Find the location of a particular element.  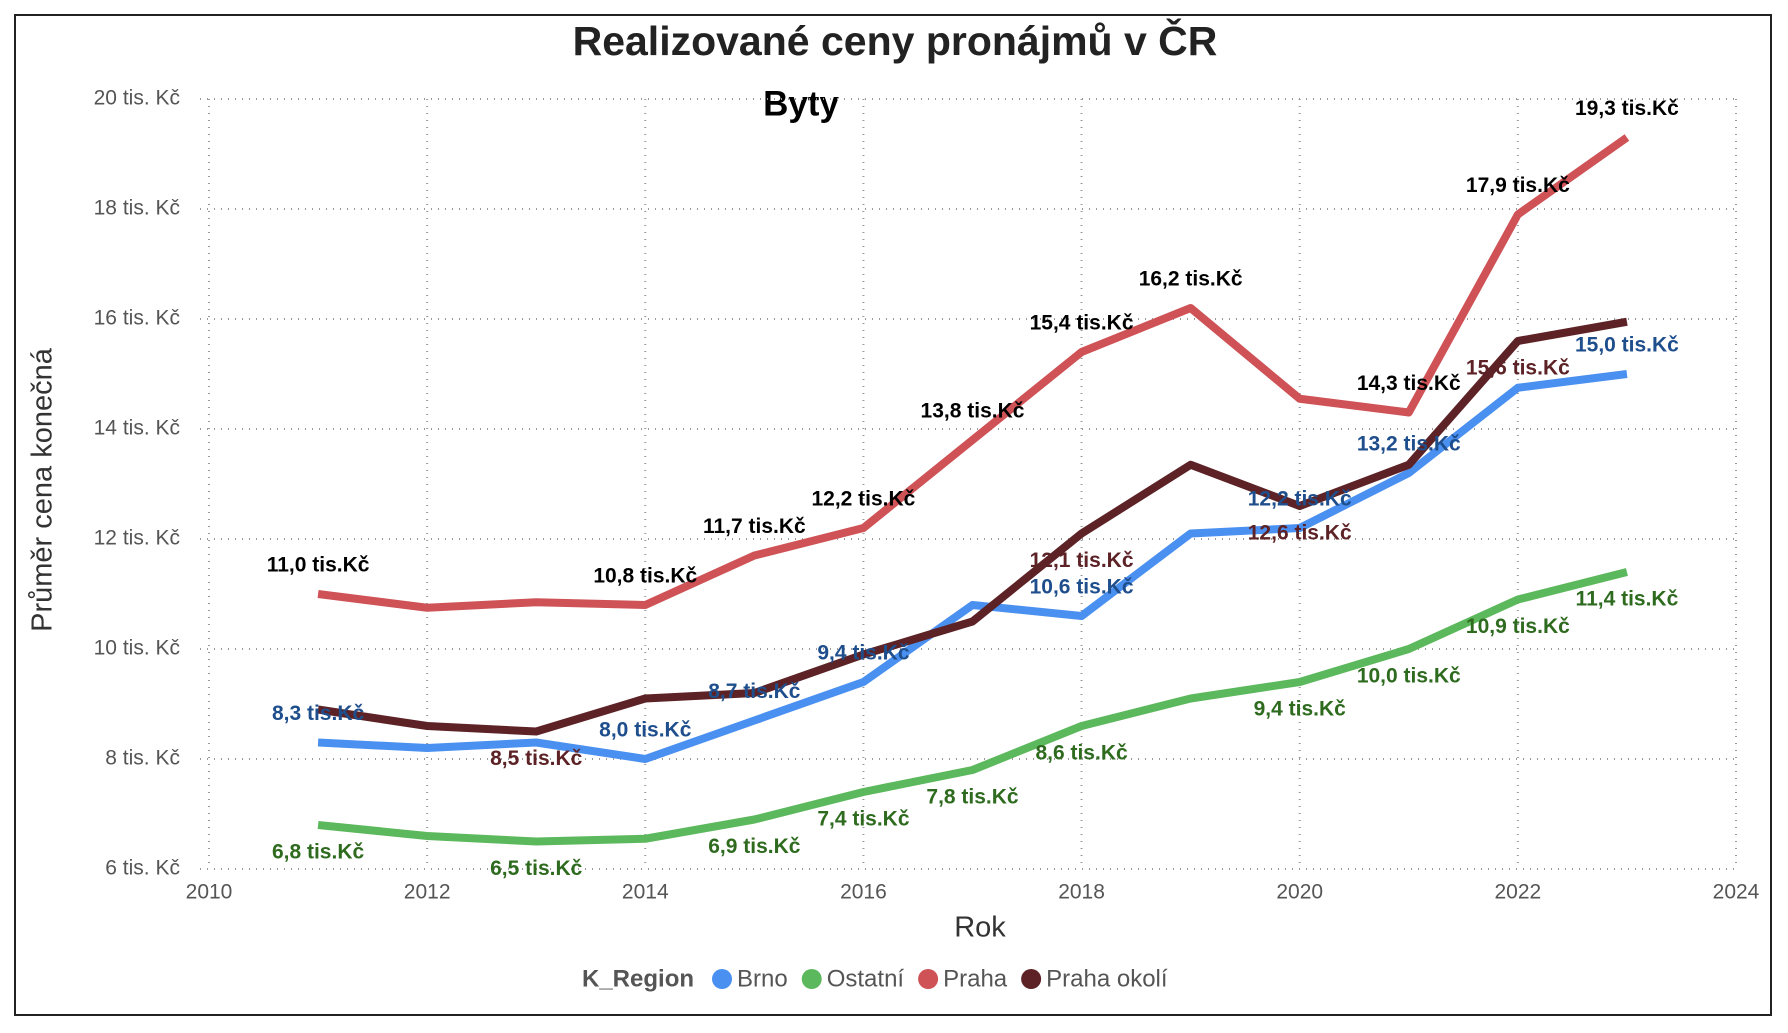

legend-title: K_Region is located at coordinates (638, 978).